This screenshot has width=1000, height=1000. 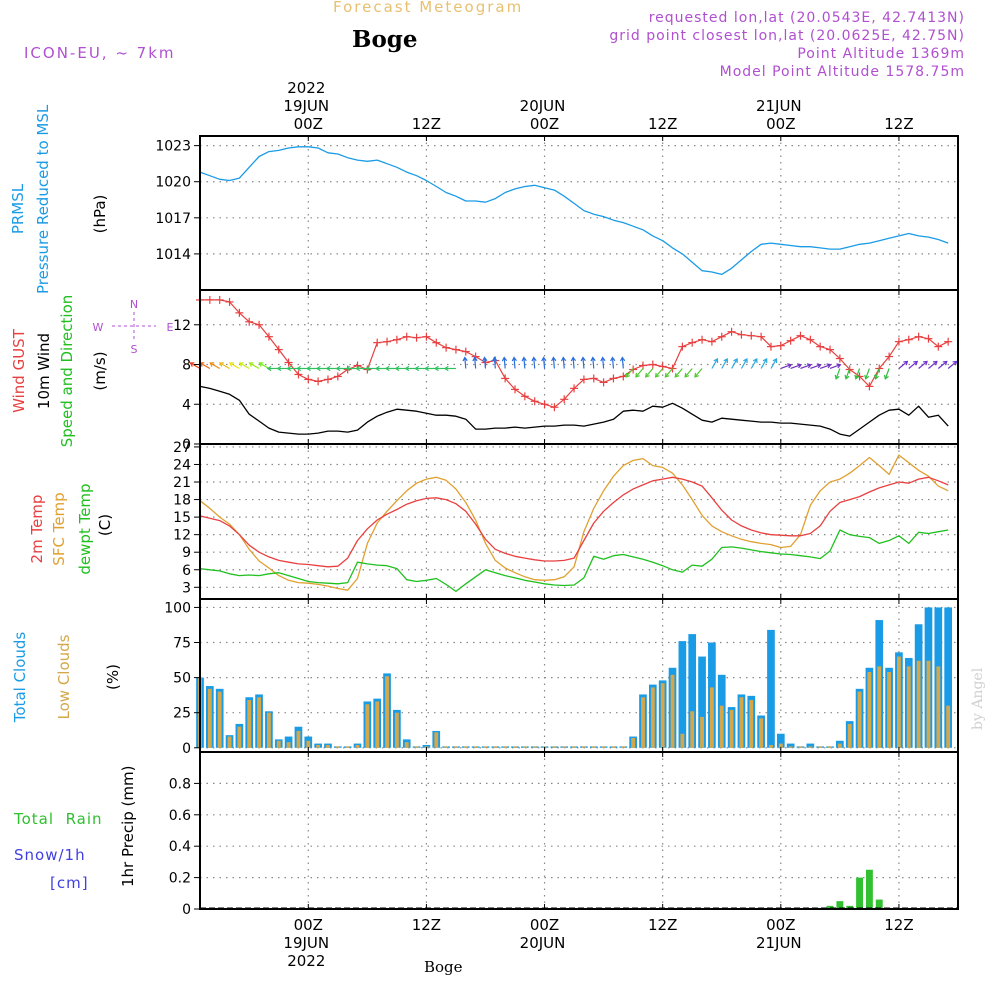 I want to click on model-point-altitude: Model Point Altitude 1578.75m, so click(x=842, y=72).